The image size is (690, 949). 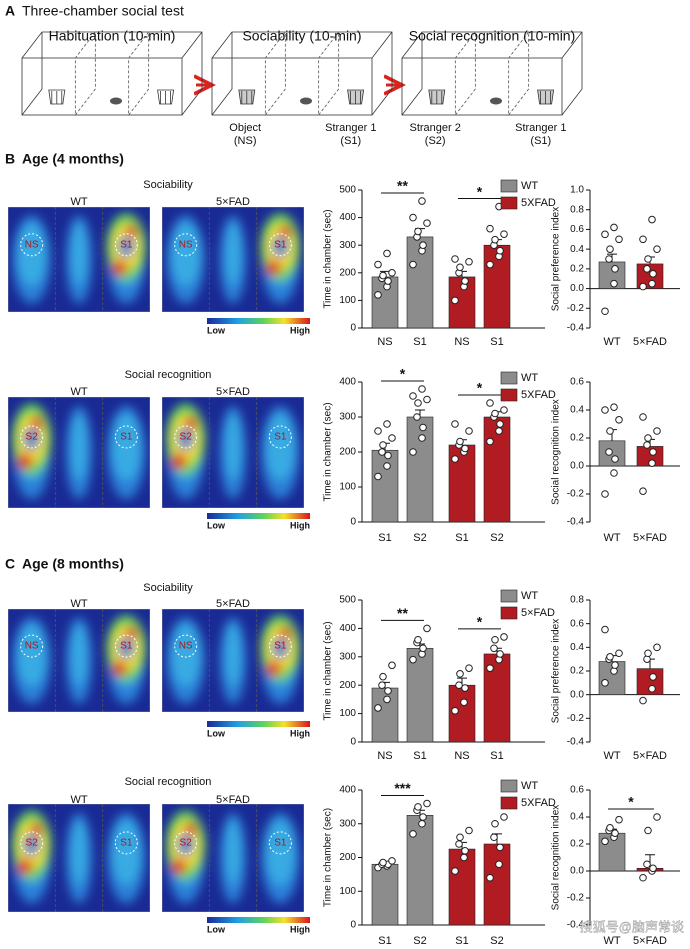 What do you see at coordinates (577, 288) in the screenshot?
I see `y-tick-label: 0.0` at bounding box center [577, 288].